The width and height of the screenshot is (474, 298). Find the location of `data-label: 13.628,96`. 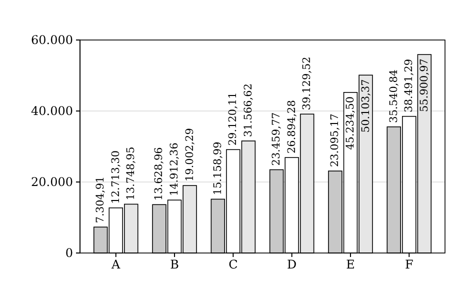

data-label: 13.628,96 is located at coordinates (159, 173).